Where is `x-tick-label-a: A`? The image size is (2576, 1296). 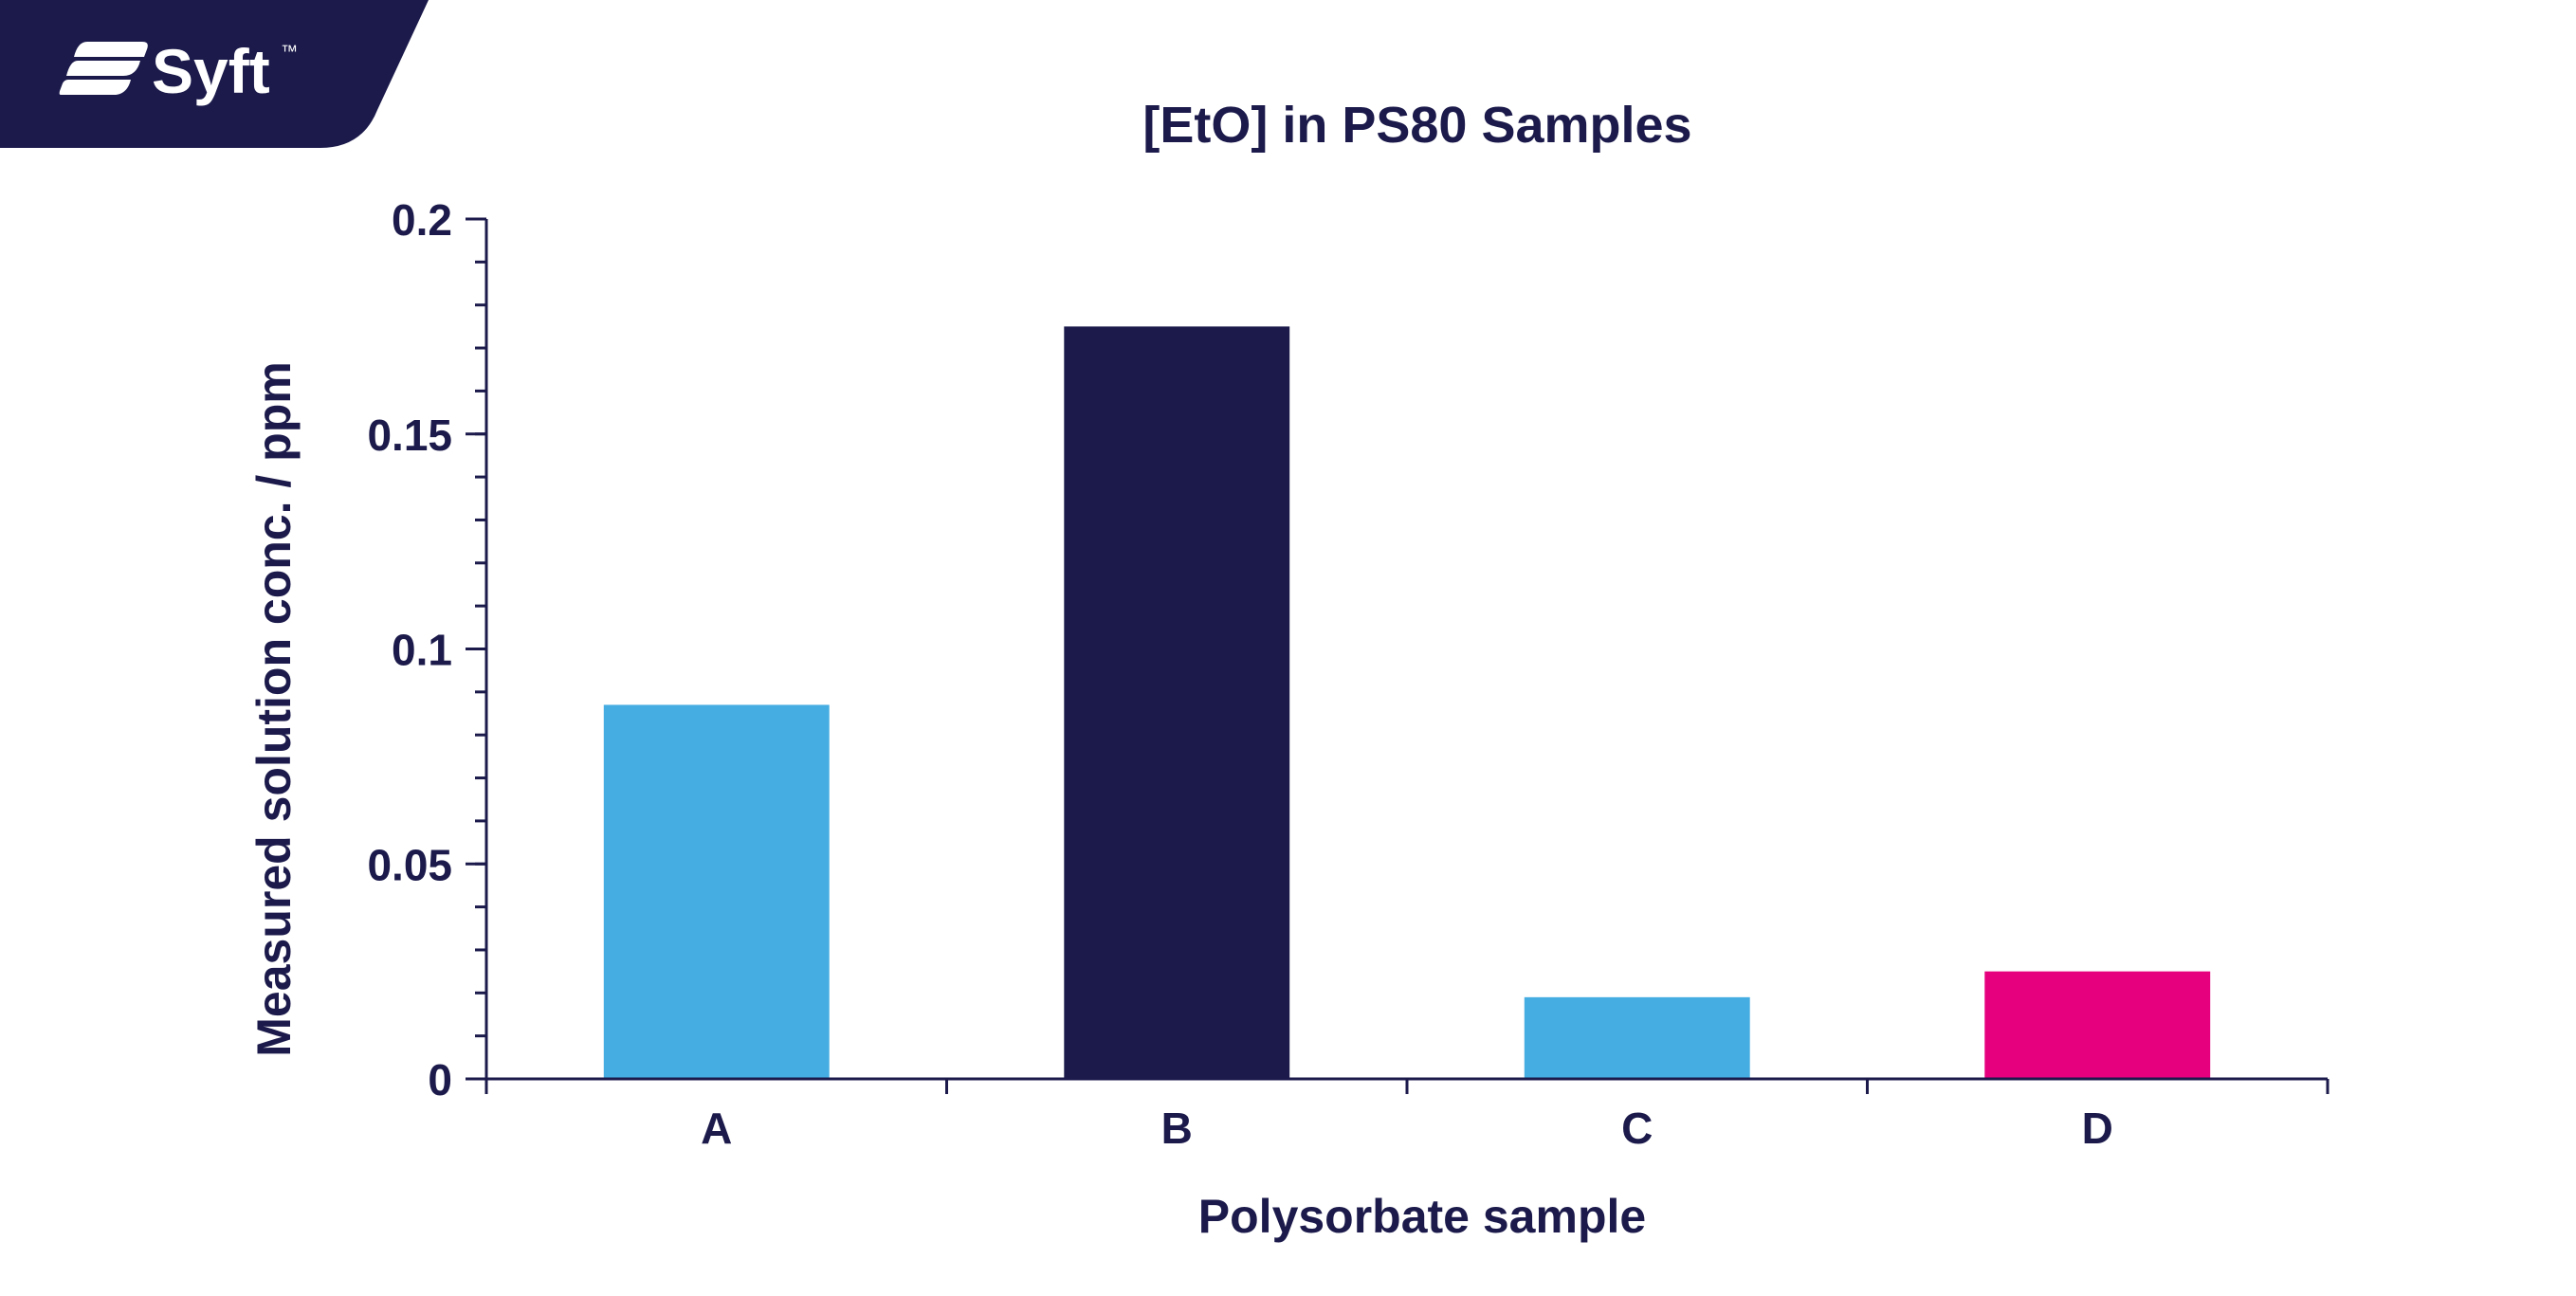 x-tick-label-a: A is located at coordinates (716, 1128).